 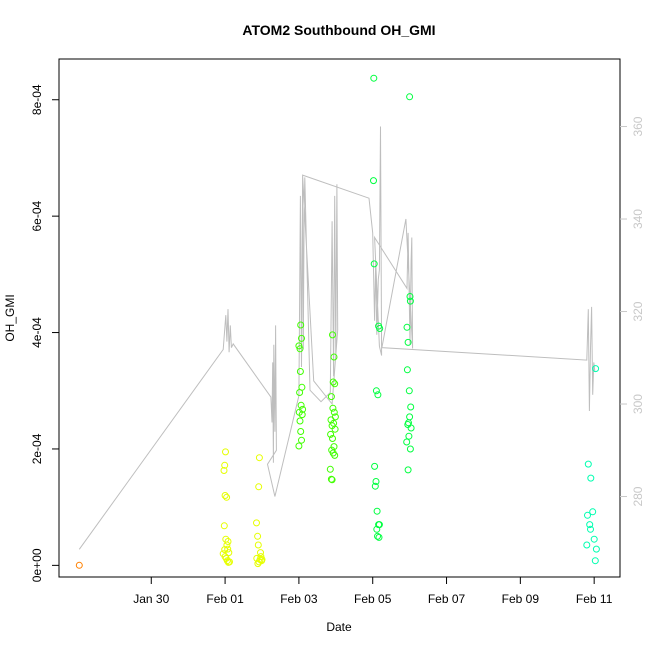 I want to click on y2-tick-label: 360, so click(x=638, y=126).